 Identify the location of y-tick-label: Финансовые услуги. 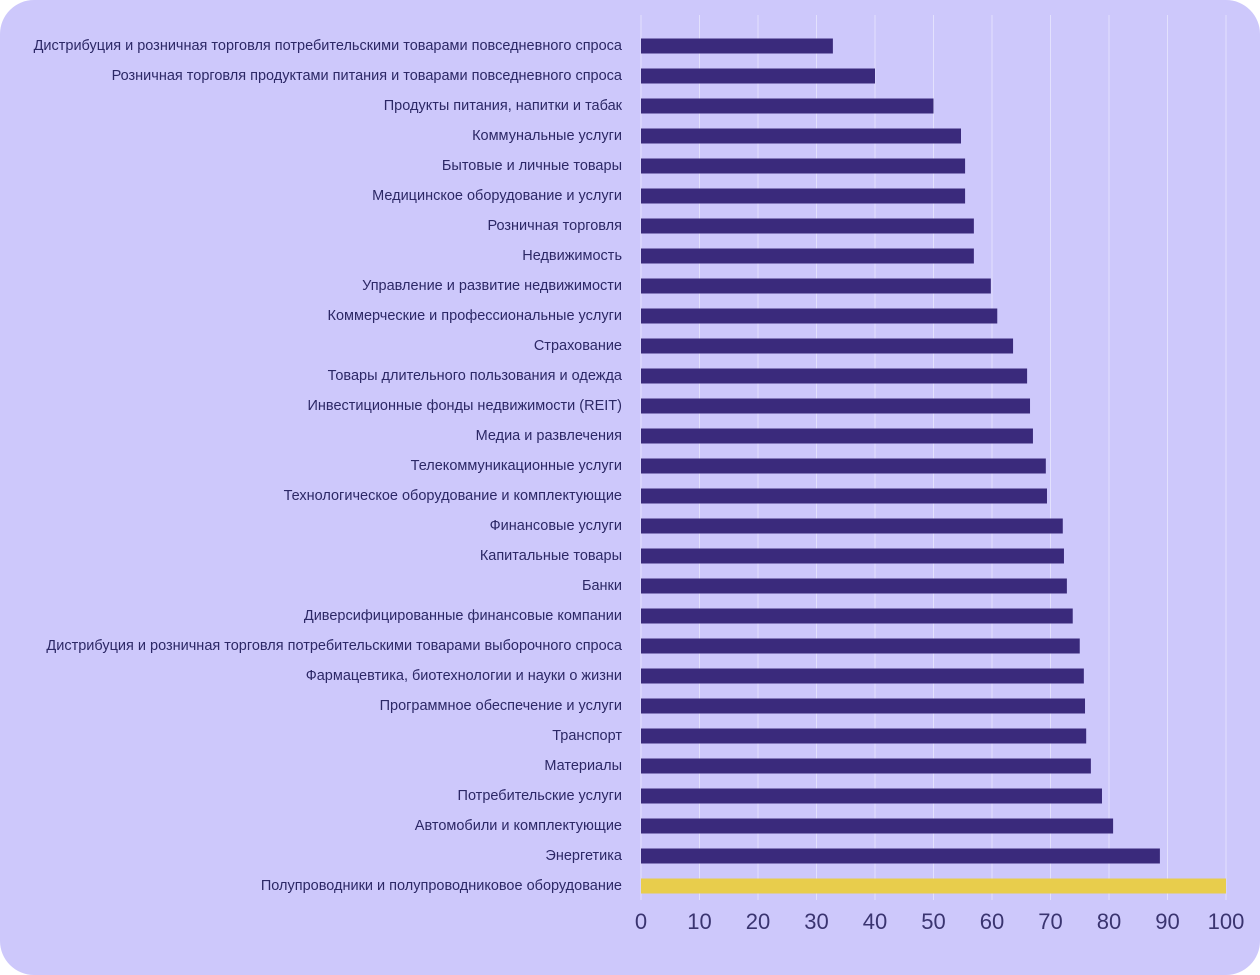
(556, 526).